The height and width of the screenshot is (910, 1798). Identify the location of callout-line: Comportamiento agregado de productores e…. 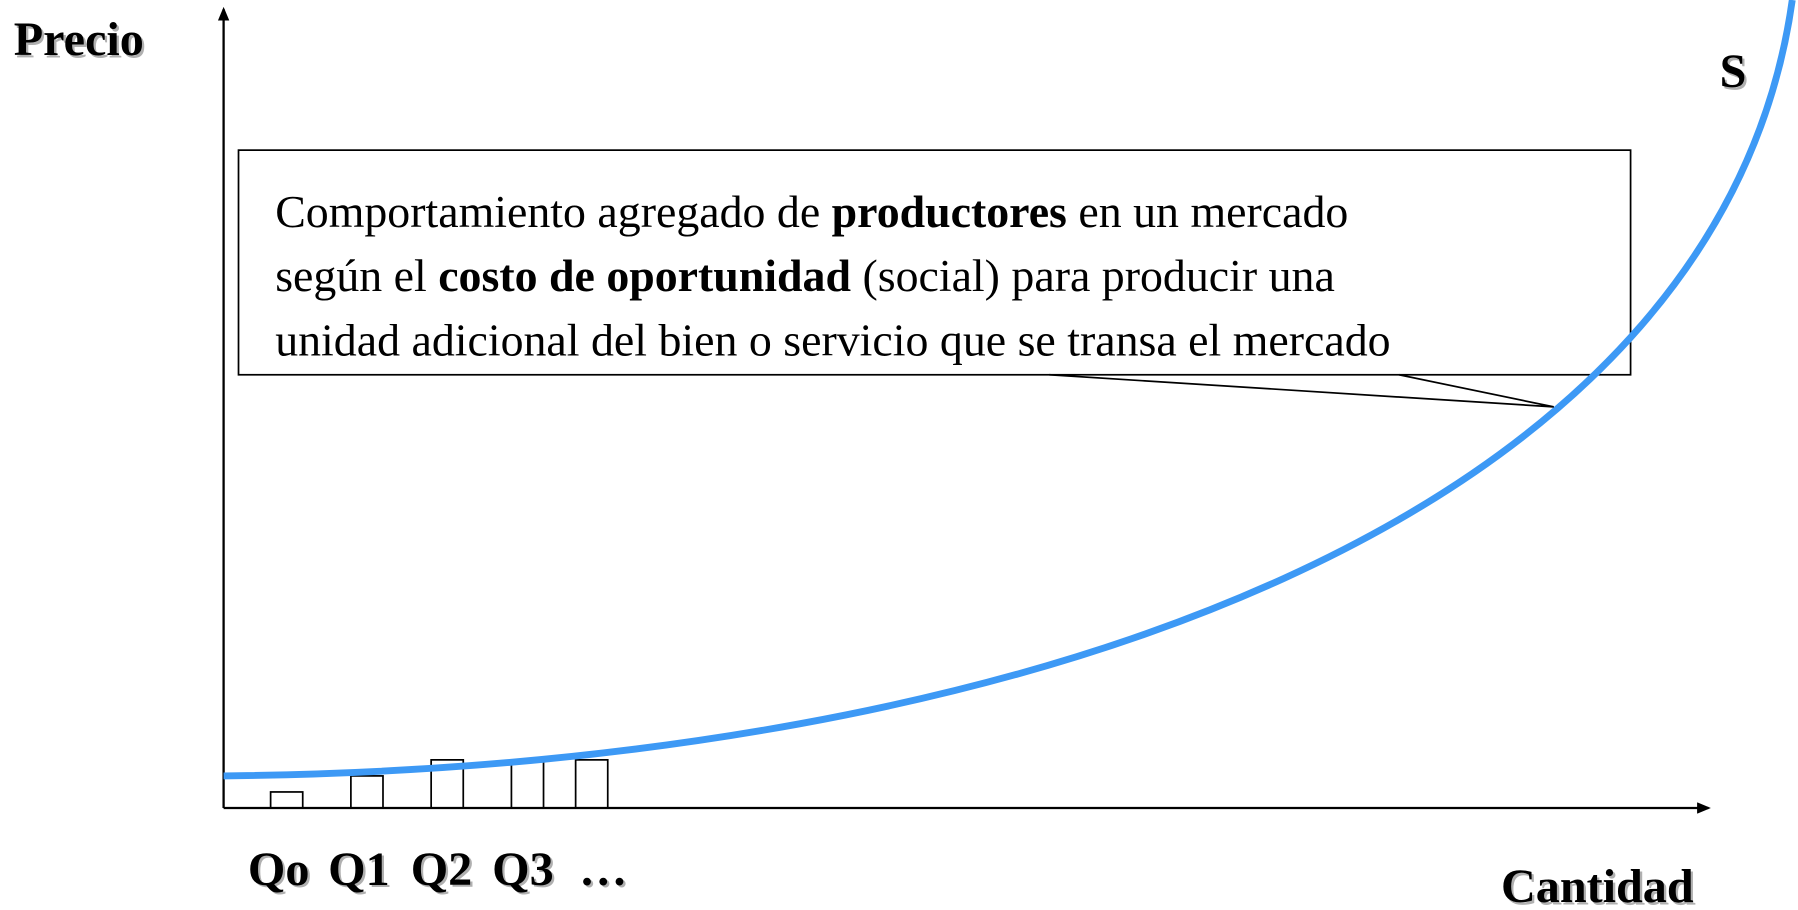
(811, 211).